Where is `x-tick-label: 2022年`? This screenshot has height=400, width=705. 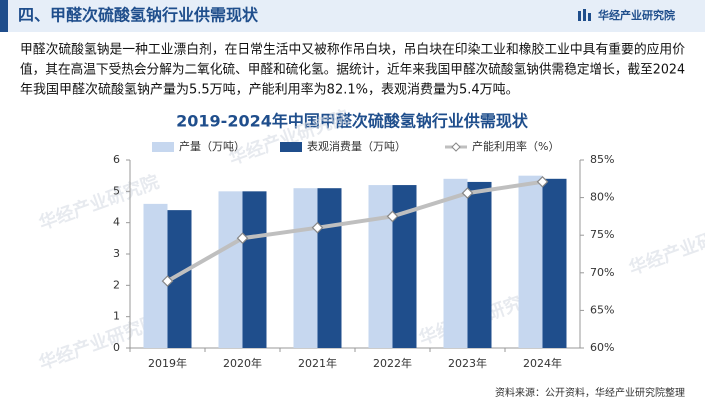 x-tick-label: 2022年 is located at coordinates (392, 363).